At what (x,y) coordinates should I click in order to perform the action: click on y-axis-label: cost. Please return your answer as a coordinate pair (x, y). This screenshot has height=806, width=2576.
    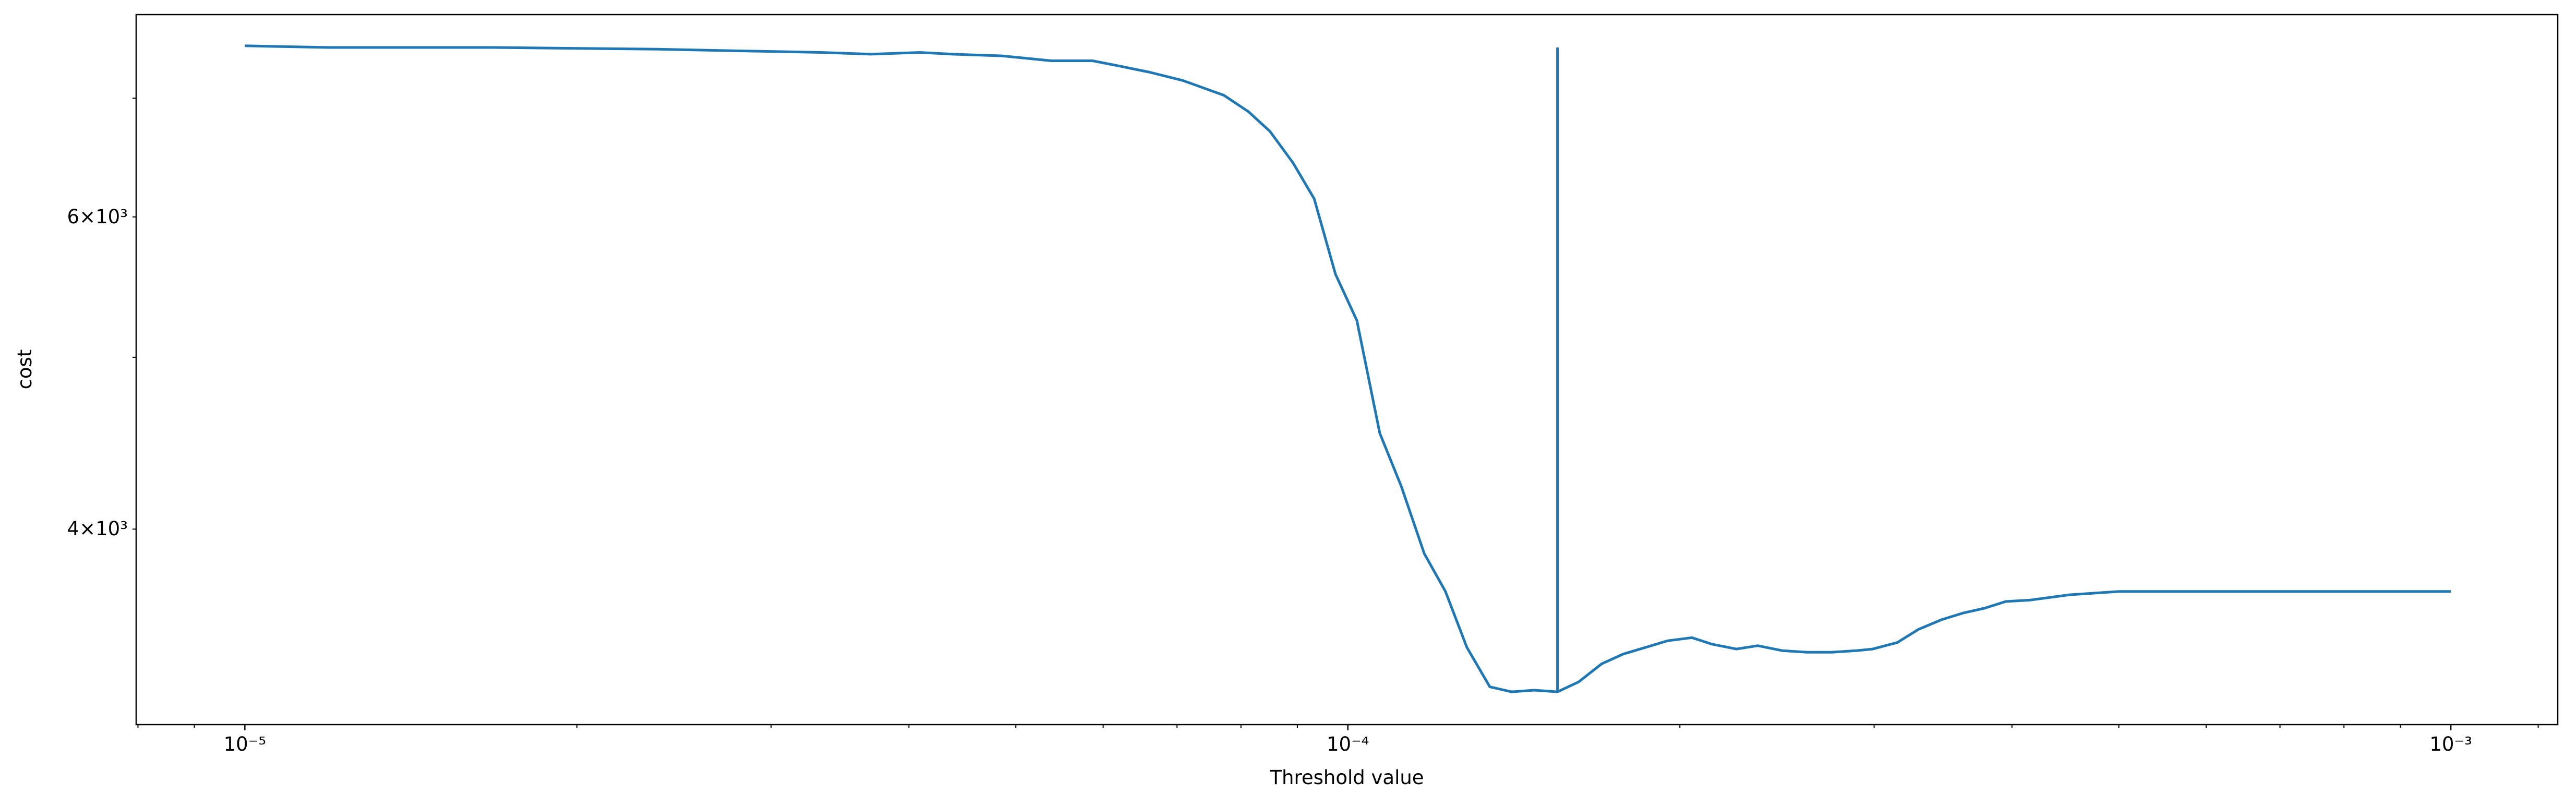
    Looking at the image, I should click on (25, 370).